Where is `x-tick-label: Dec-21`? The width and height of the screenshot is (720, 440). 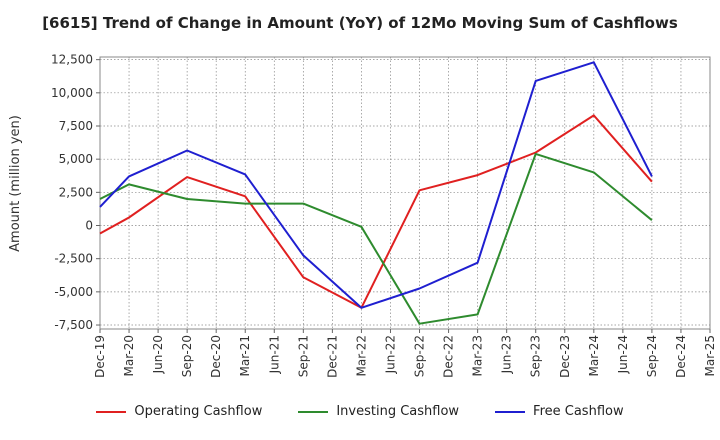 x-tick-label: Dec-21 is located at coordinates (332, 356).